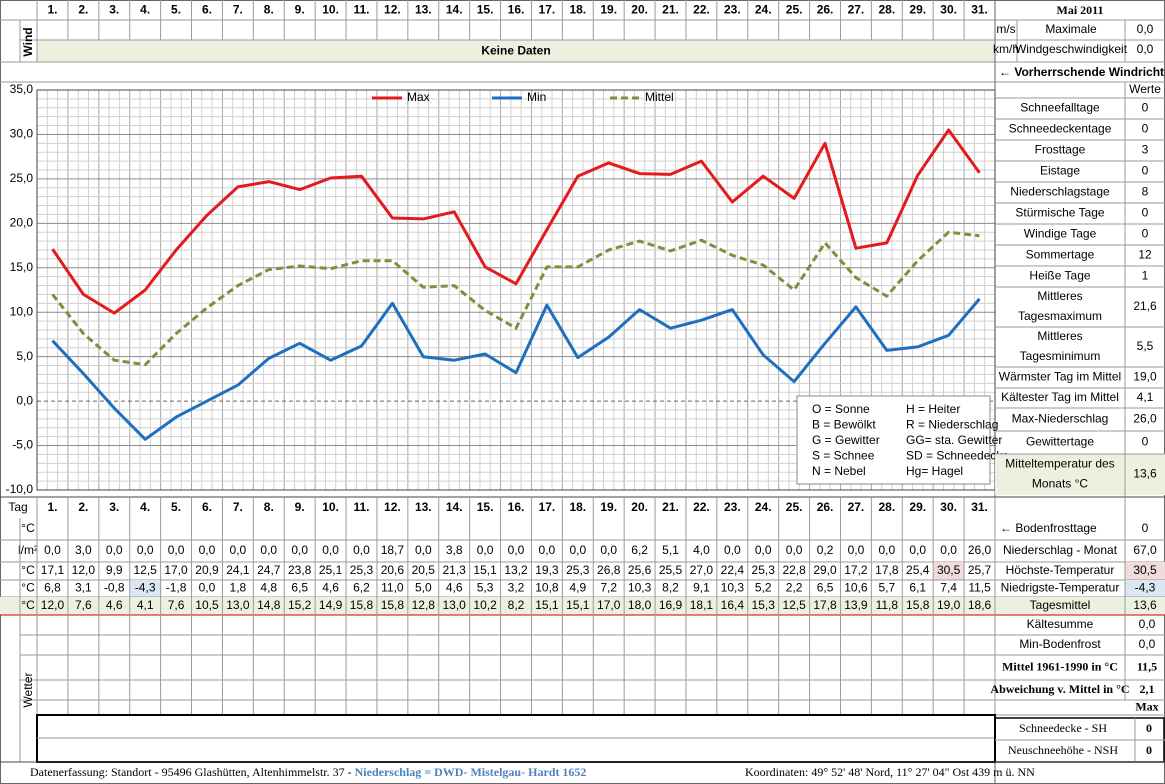 This screenshot has height=784, width=1165. What do you see at coordinates (299, 588) in the screenshot?
I see `table-value: 6,5` at bounding box center [299, 588].